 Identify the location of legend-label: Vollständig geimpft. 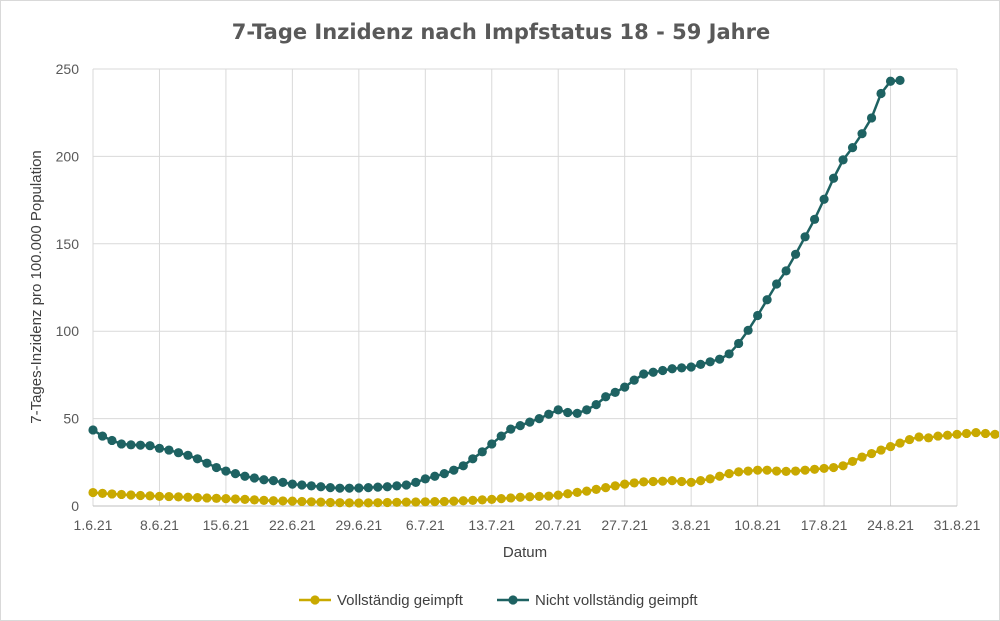
(400, 600).